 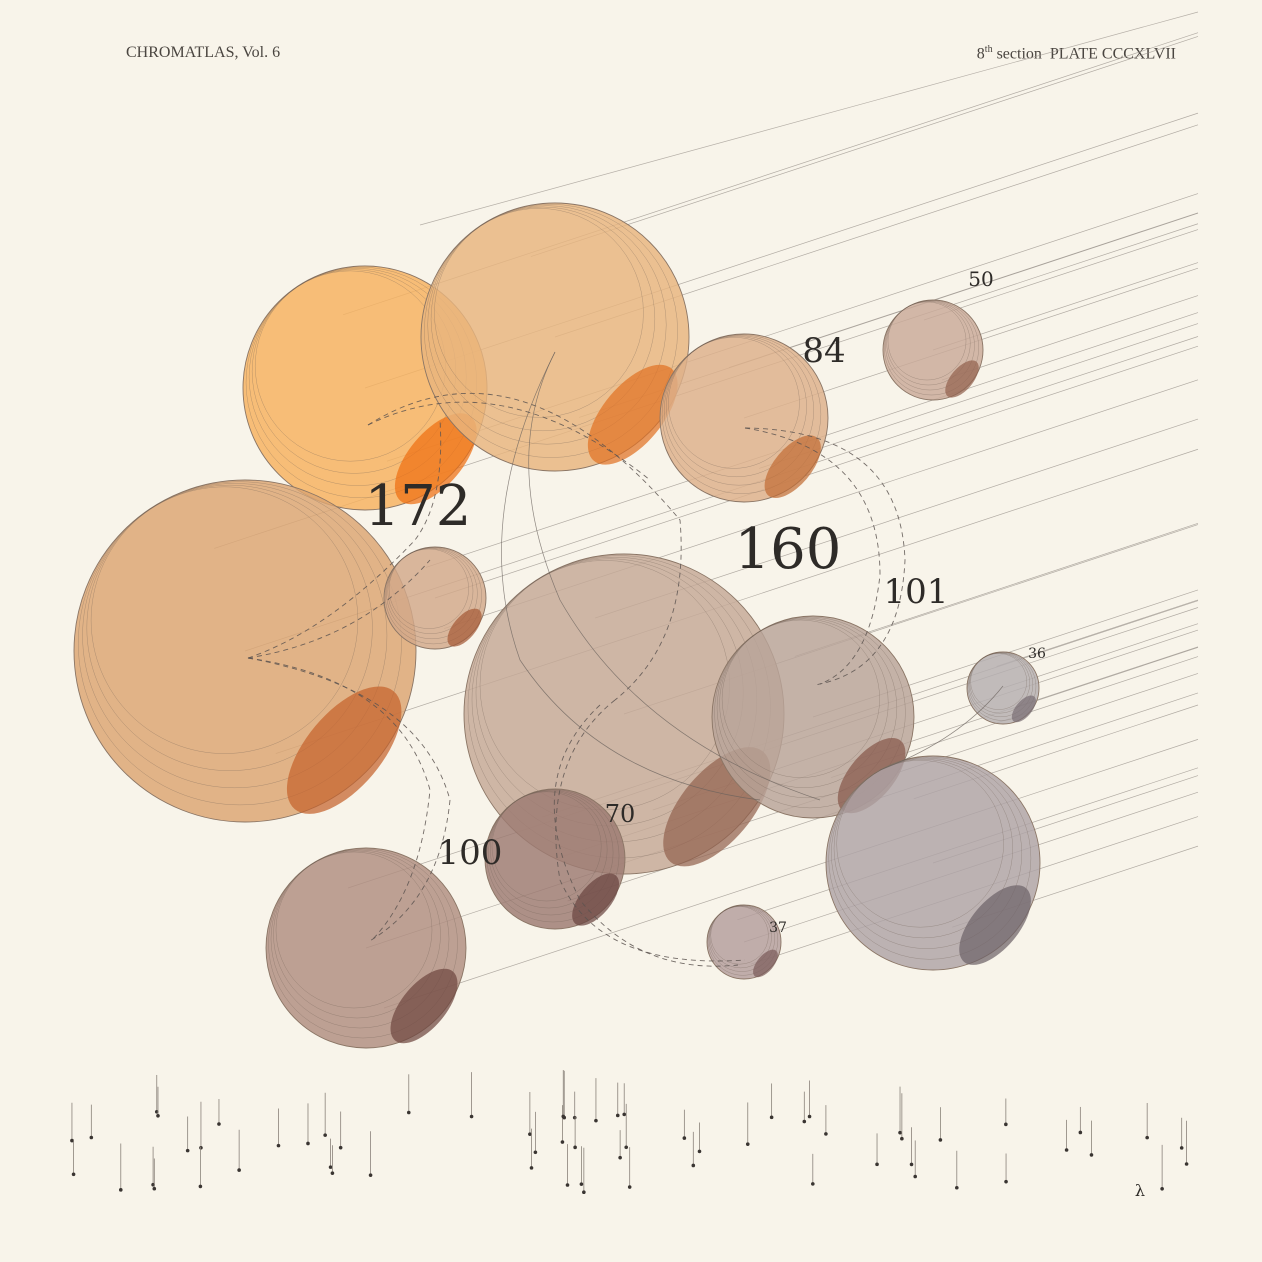 What do you see at coordinates (620, 814) in the screenshot?
I see `bubble-value-label: 70` at bounding box center [620, 814].